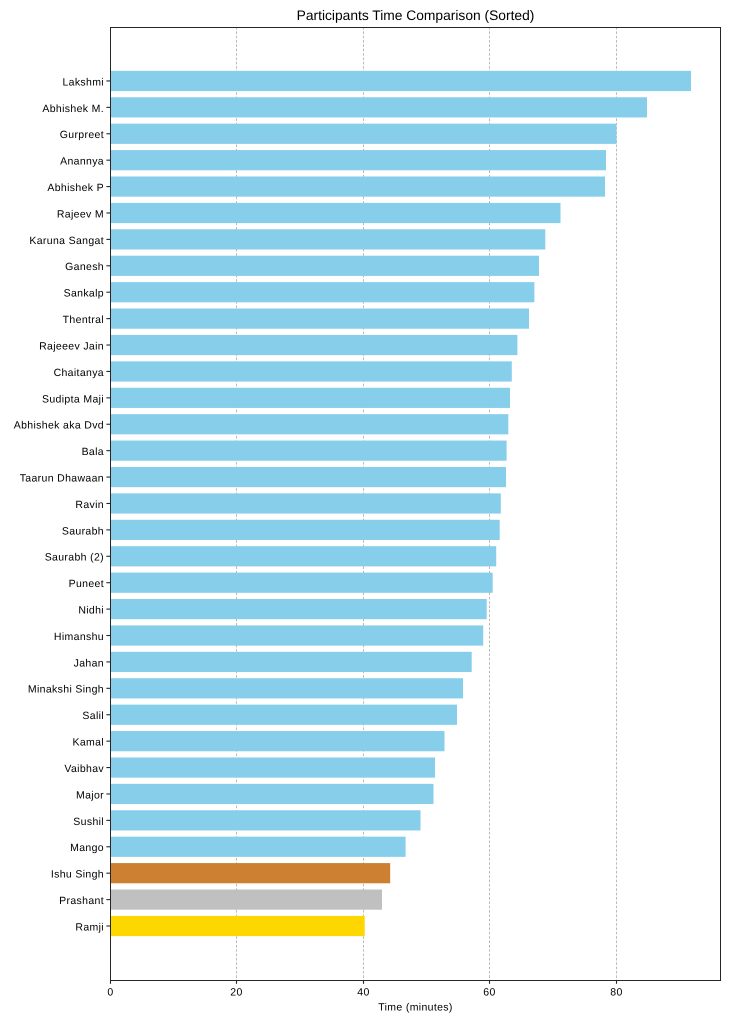 The height and width of the screenshot is (1028, 731). I want to click on svg-text: Sudipta Maji, so click(73, 399).